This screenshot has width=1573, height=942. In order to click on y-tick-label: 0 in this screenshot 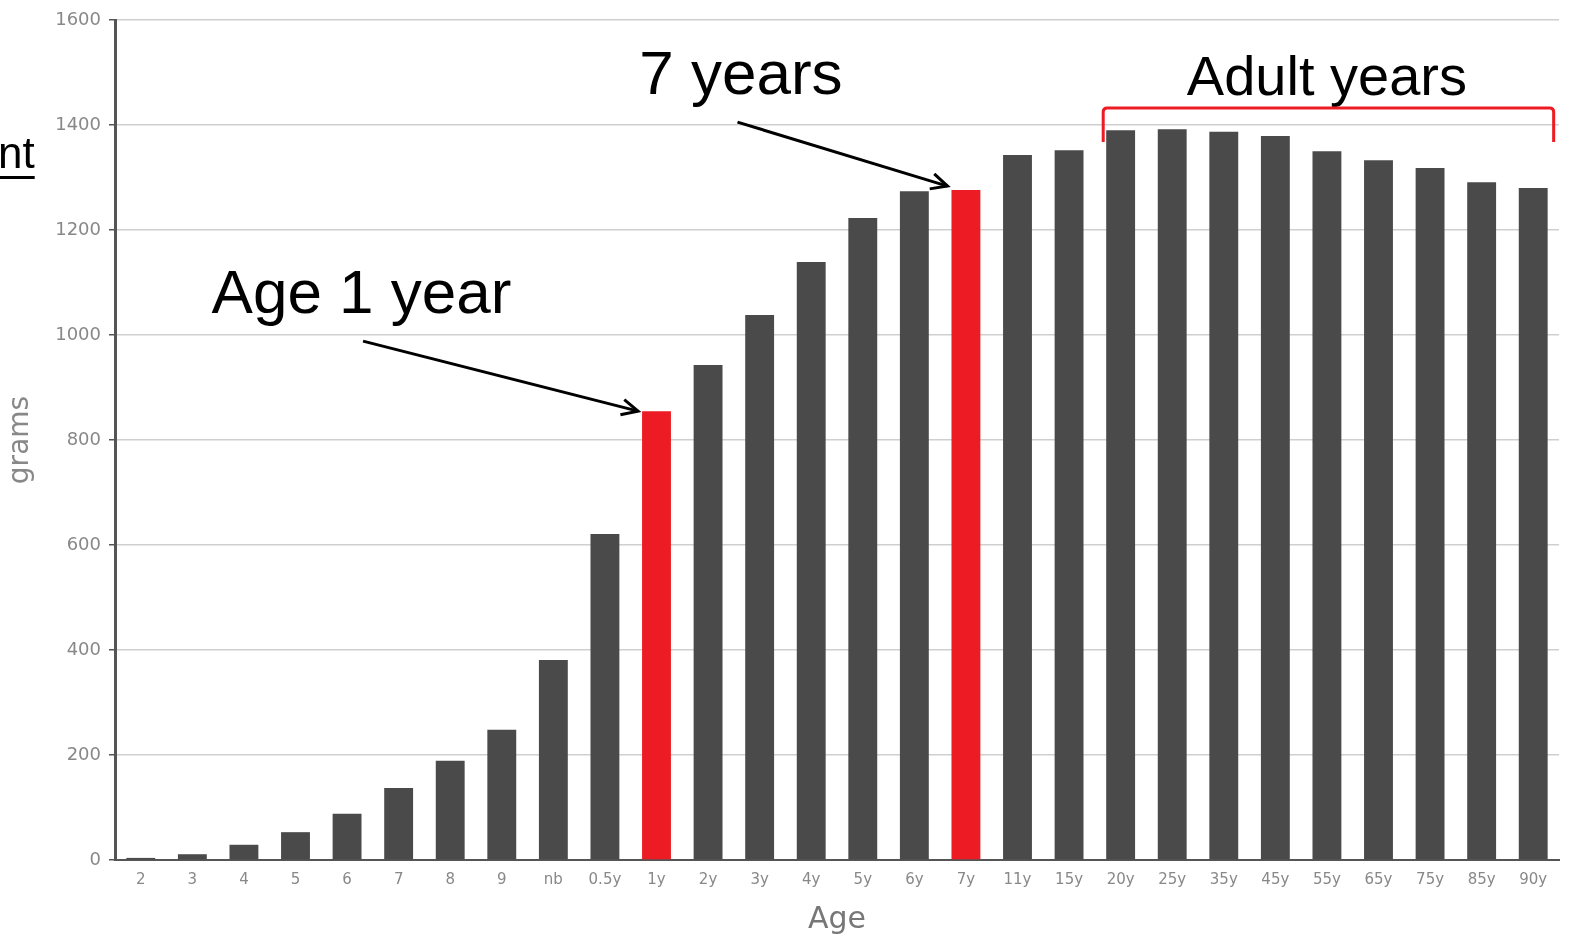, I will do `click(95, 858)`.